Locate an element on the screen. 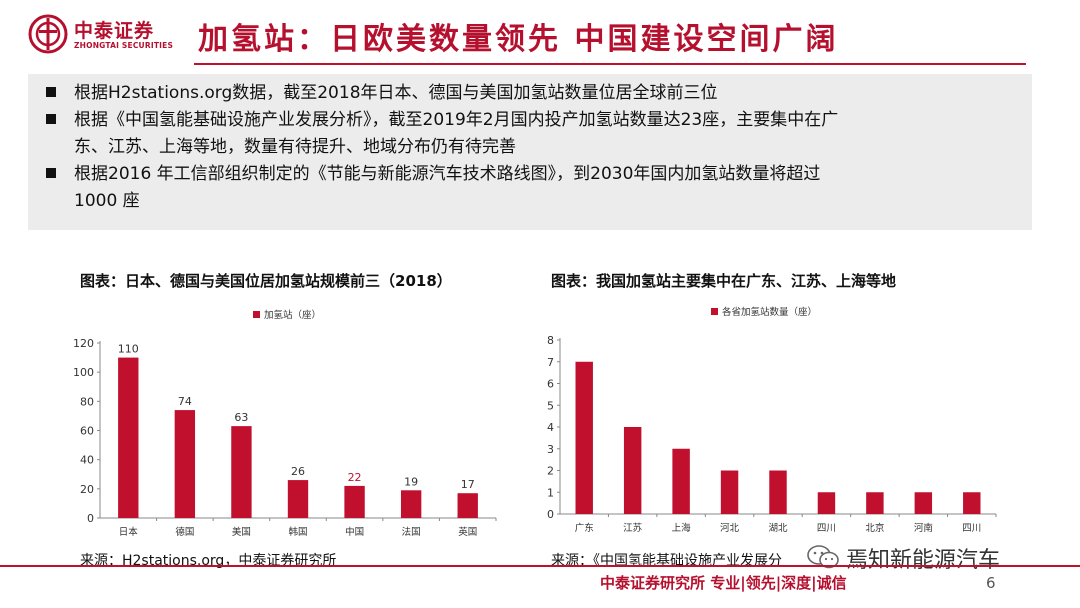 The height and width of the screenshot is (608, 1080). data-label: 74 is located at coordinates (185, 401).